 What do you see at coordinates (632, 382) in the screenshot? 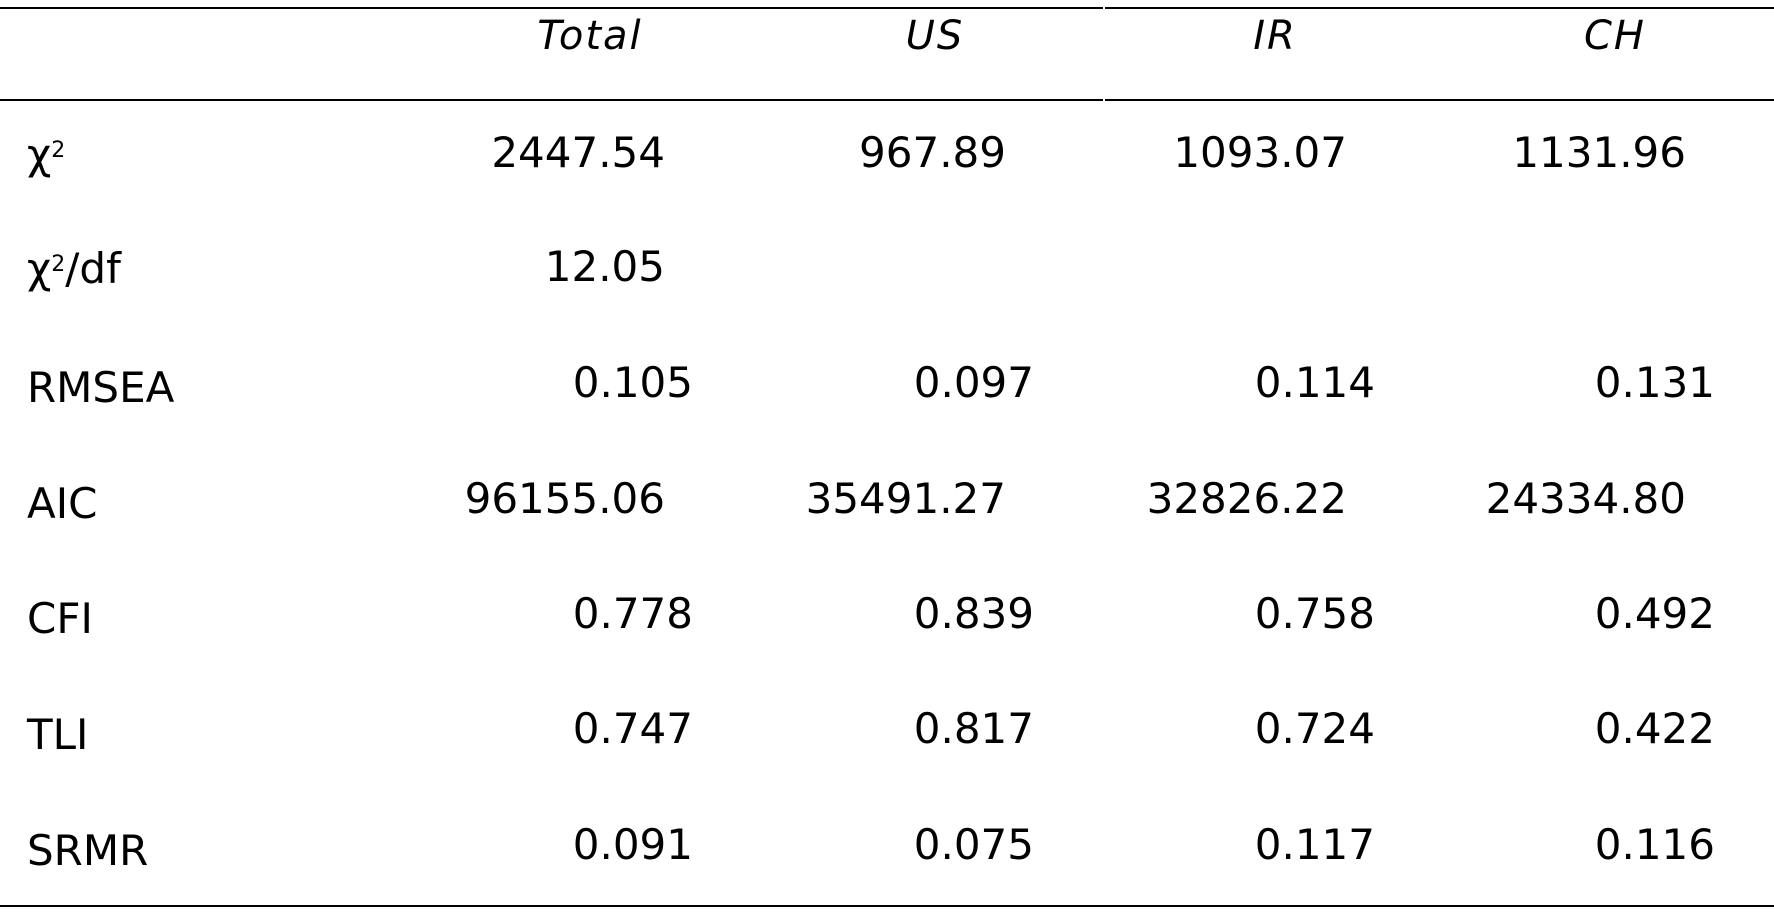
I see `table-cell: 0.105` at bounding box center [632, 382].